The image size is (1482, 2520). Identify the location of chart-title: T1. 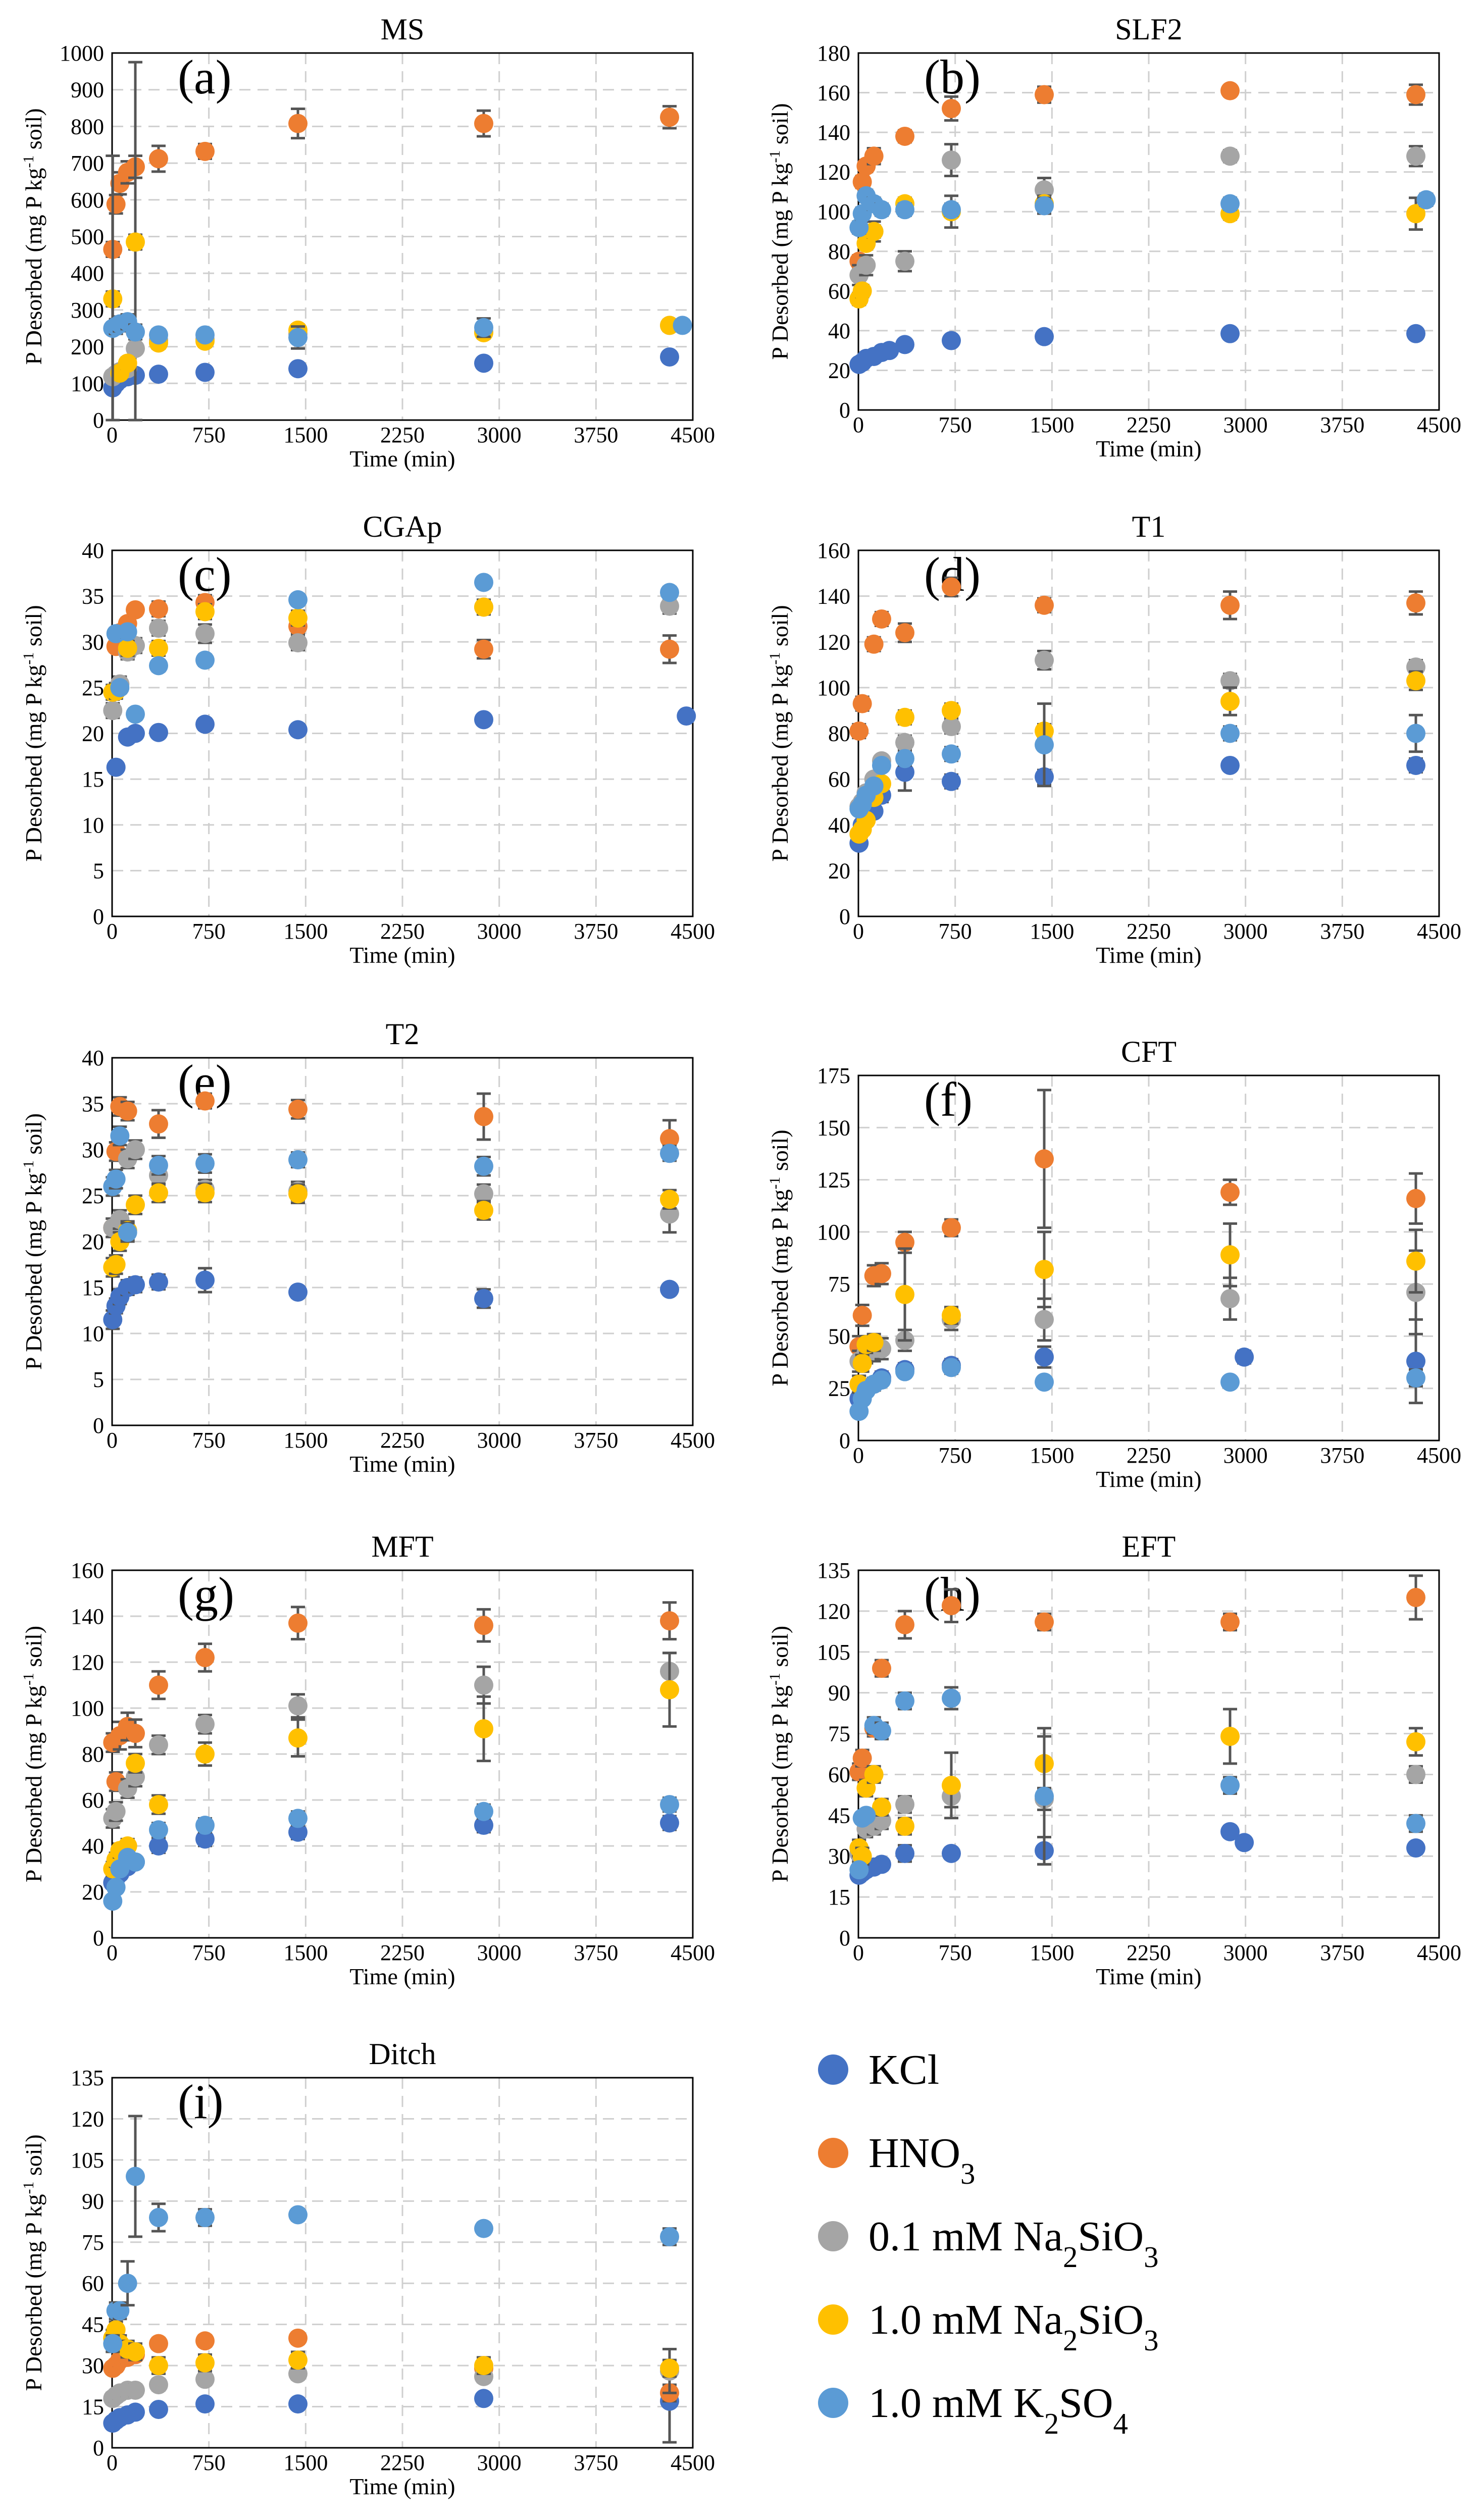
(1149, 526).